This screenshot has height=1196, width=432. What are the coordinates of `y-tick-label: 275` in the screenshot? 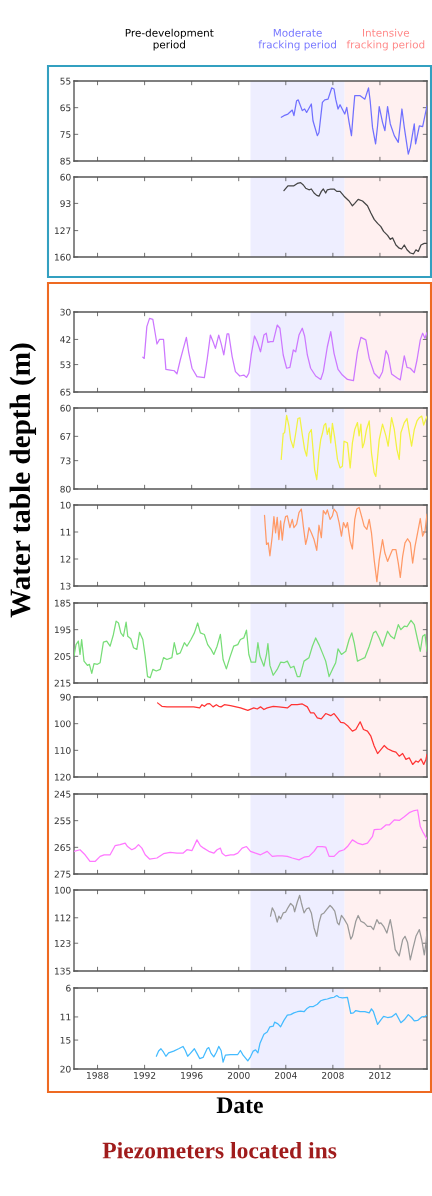 It's located at (62, 874).